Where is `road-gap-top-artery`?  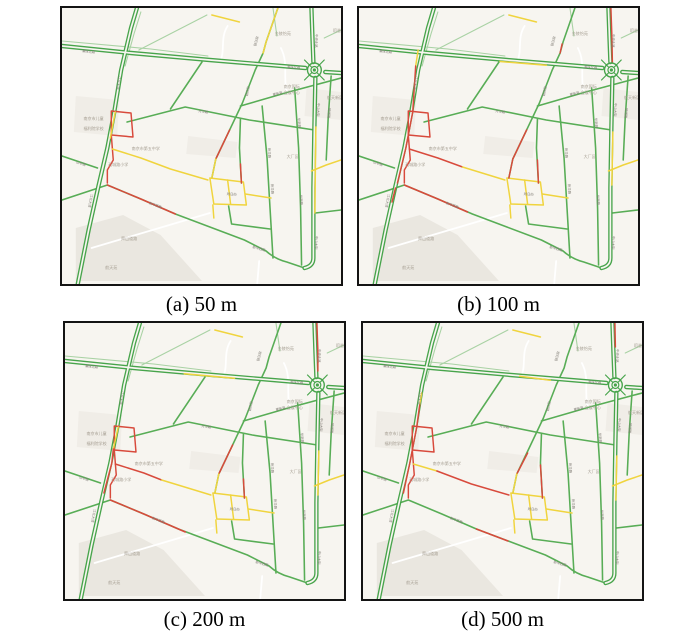
road-gap-top-artery is located at coordinates (184, 57).